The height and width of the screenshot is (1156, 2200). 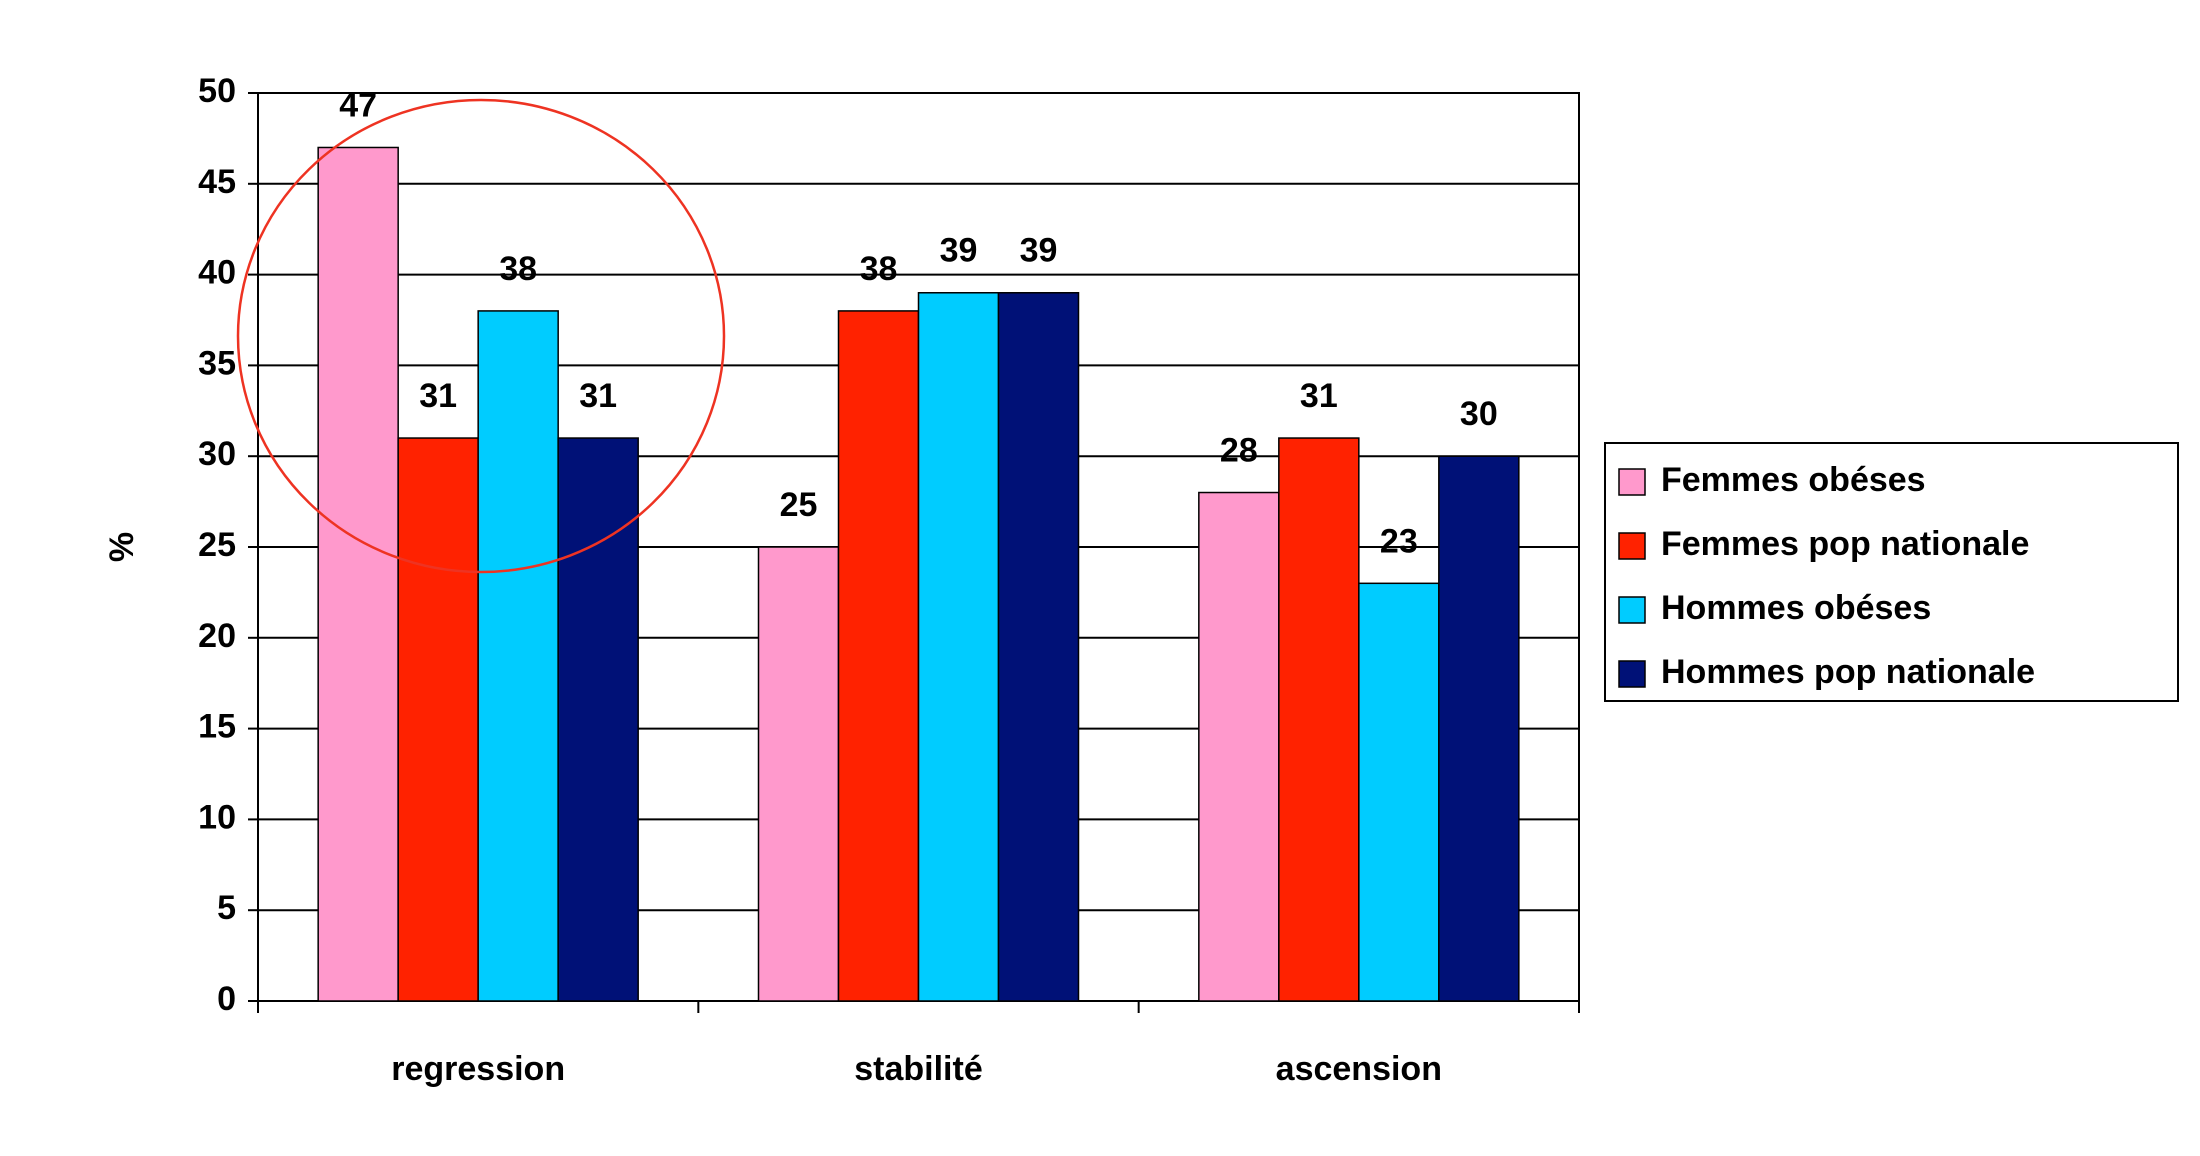 I want to click on y-tick-label: 20, so click(x=217, y=636).